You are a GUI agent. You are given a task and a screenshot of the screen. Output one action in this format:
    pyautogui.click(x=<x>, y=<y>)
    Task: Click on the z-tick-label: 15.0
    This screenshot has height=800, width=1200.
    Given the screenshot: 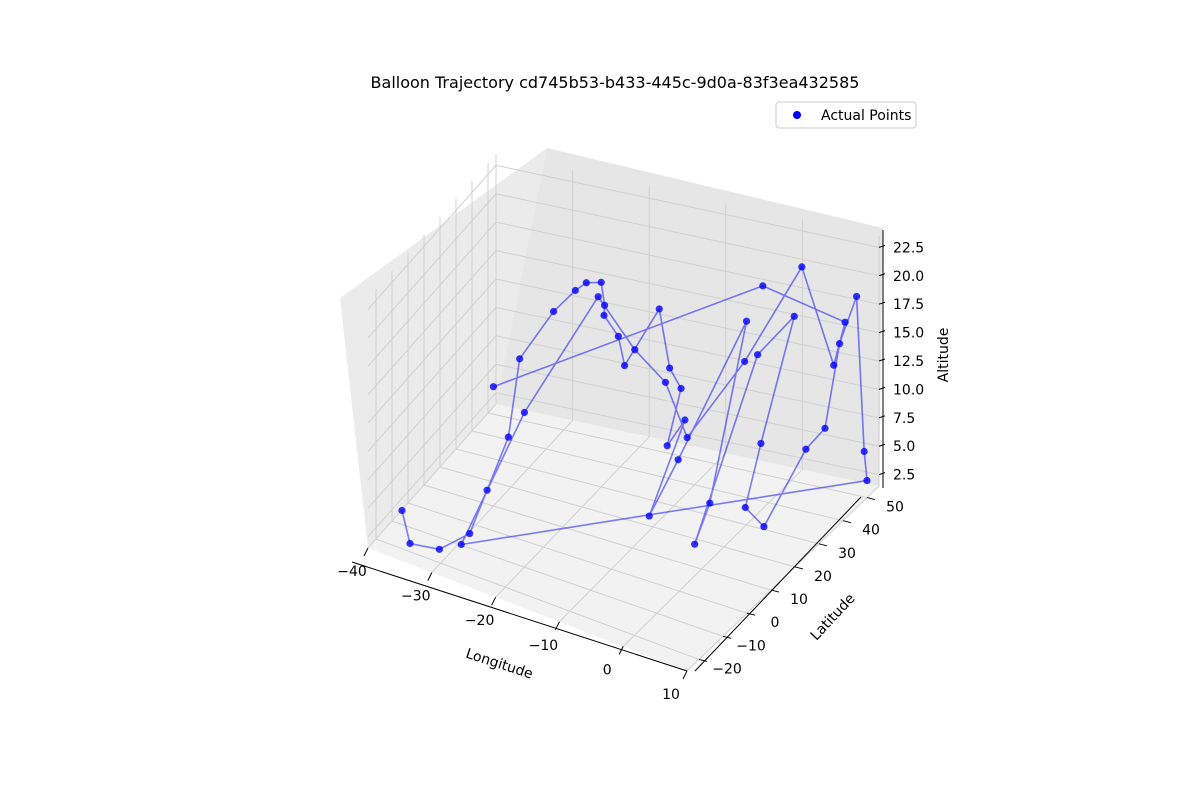 What is the action you would take?
    pyautogui.click(x=908, y=334)
    